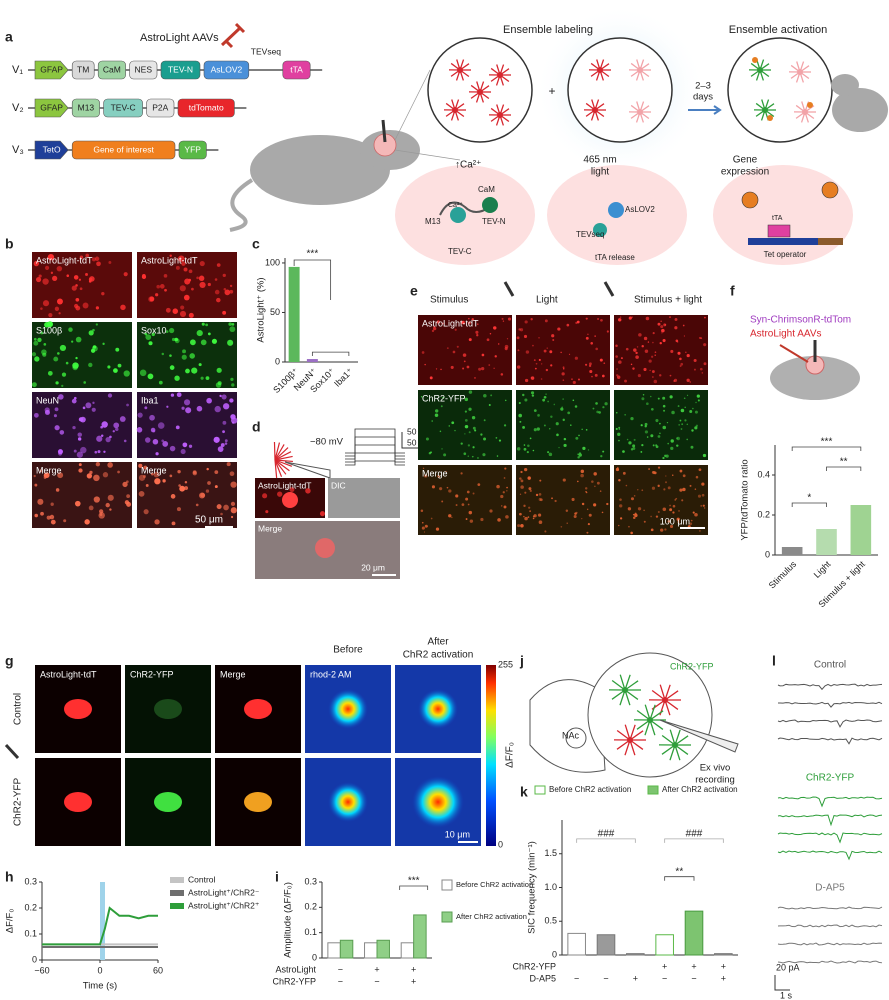 The width and height of the screenshot is (889, 1000). Describe the element at coordinates (83, 70) in the screenshot. I see `gene-part` at that location.